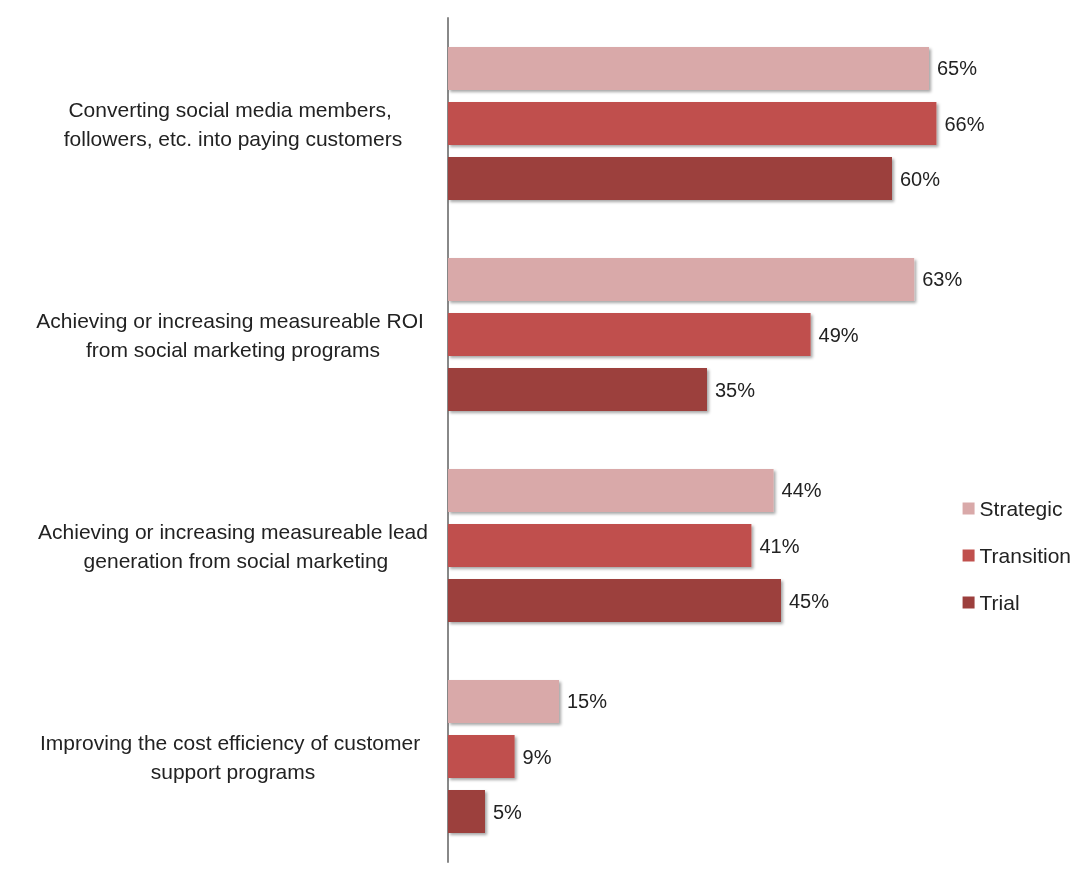 The height and width of the screenshot is (880, 1084). Describe the element at coordinates (920, 178) in the screenshot. I see `data-label: 60%` at that location.